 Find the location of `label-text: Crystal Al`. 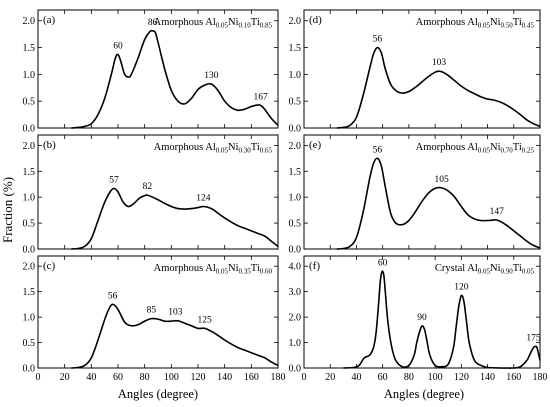

label-text: Crystal Al is located at coordinates (456, 268).